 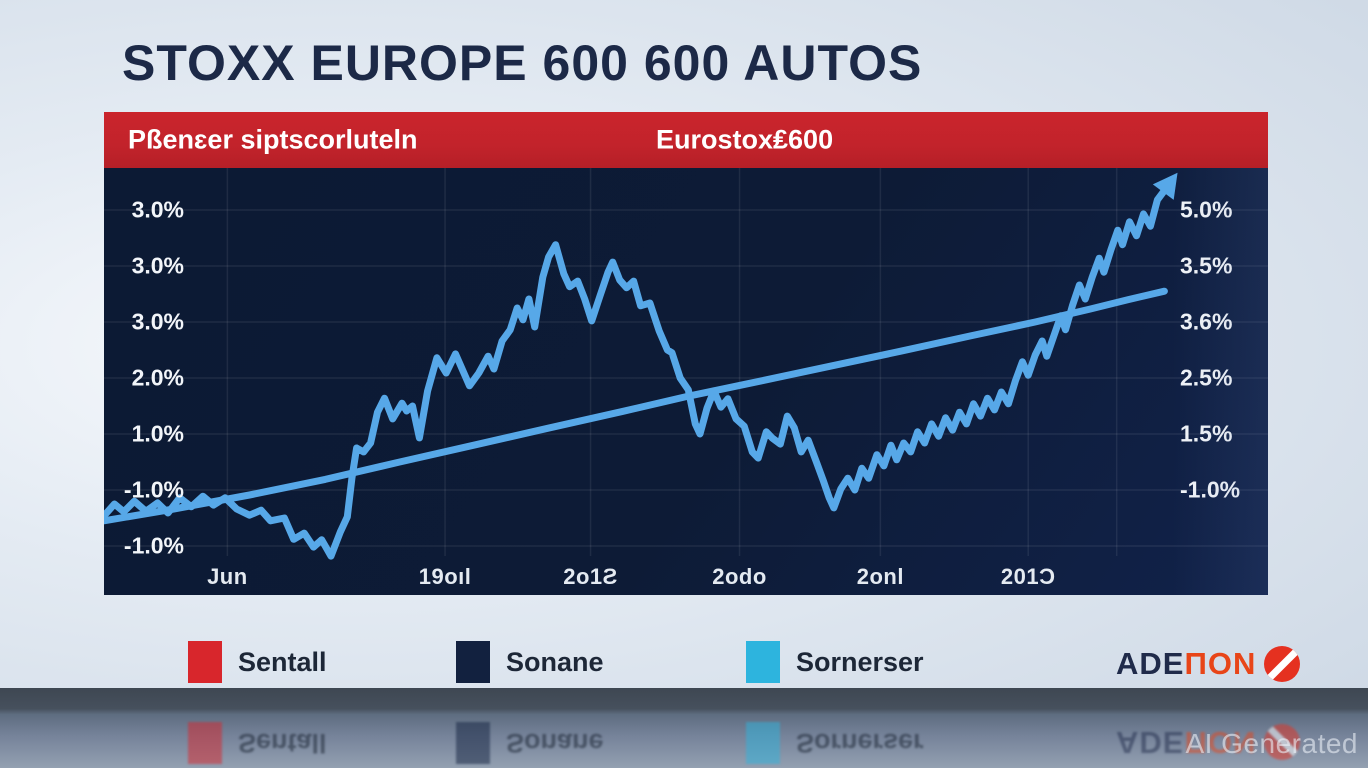 What do you see at coordinates (739, 576) in the screenshot?
I see `x-axis-label: 2odo` at bounding box center [739, 576].